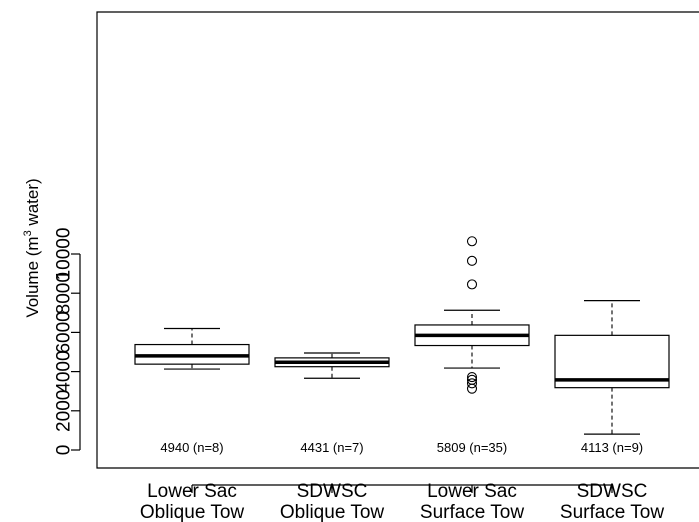  I want to click on box-data-label: 4431 (n=7), so click(331, 447).